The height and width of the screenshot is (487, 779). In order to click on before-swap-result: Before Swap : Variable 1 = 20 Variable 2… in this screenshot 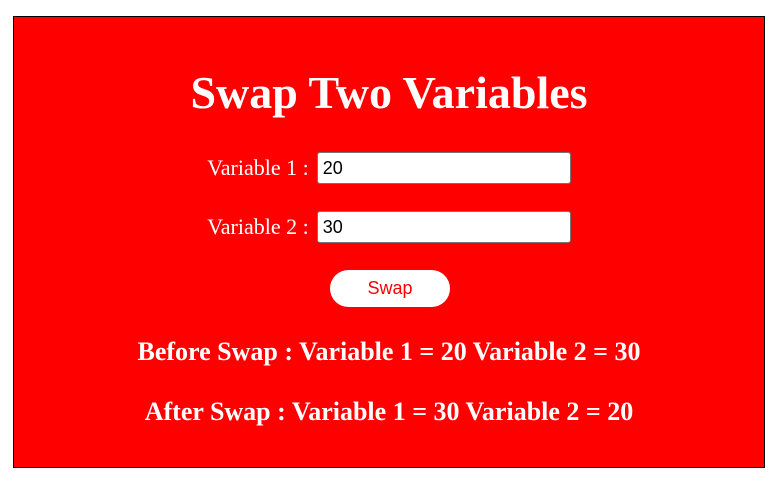, I will do `click(389, 351)`.